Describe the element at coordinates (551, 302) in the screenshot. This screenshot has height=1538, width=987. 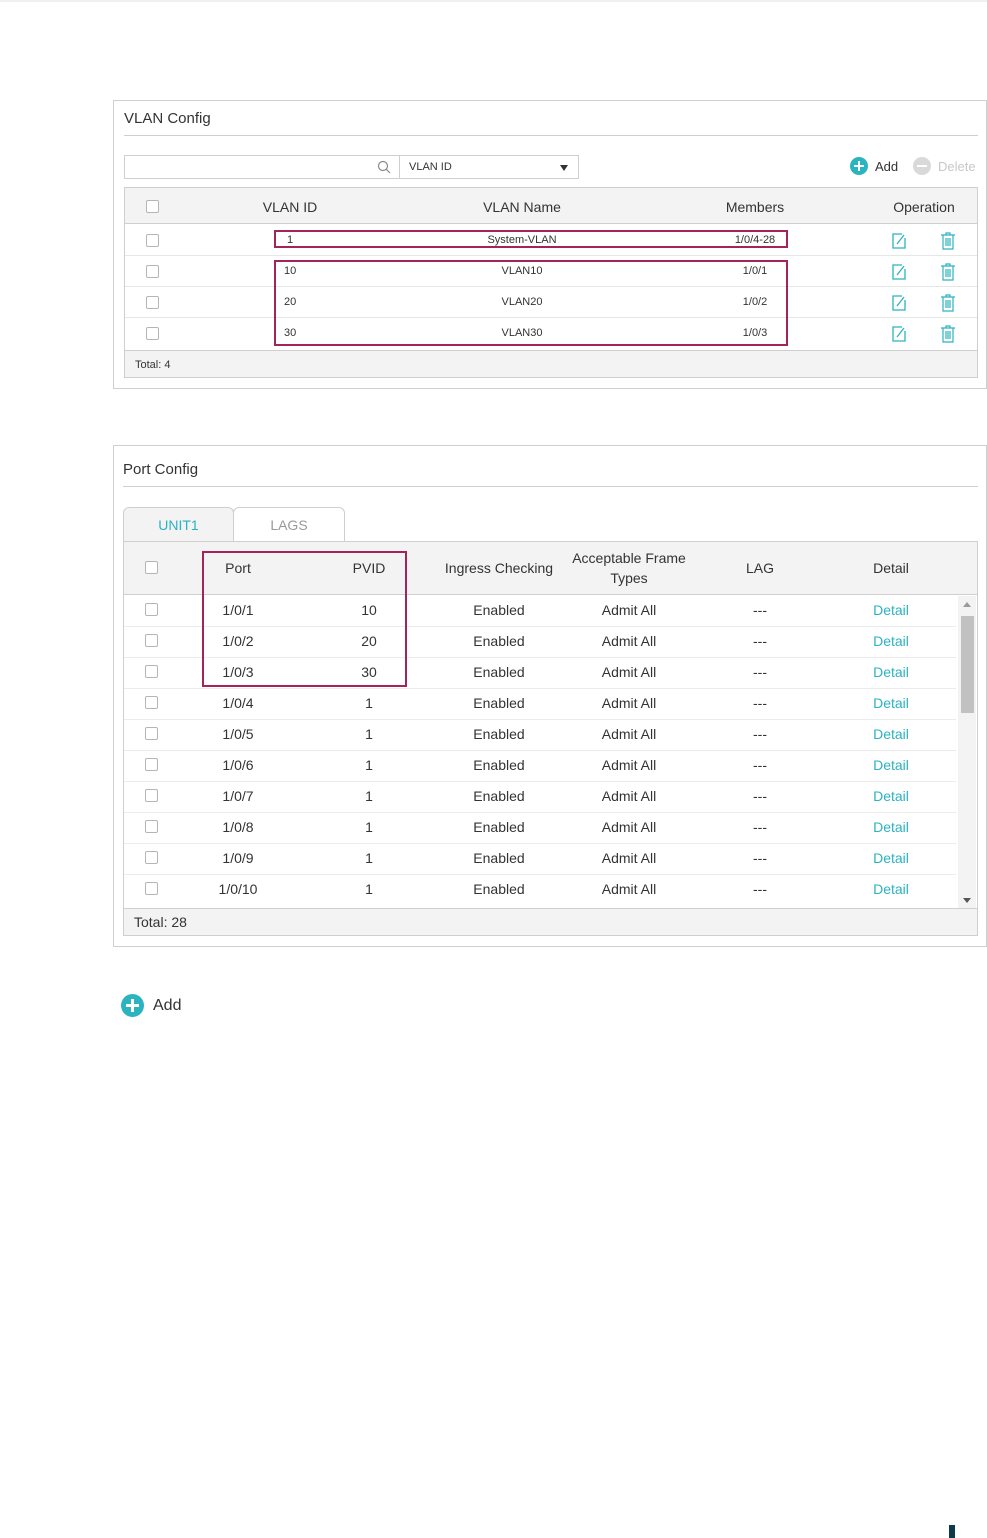
I see `table-row: 20 VLAN20 1/0/2` at that location.